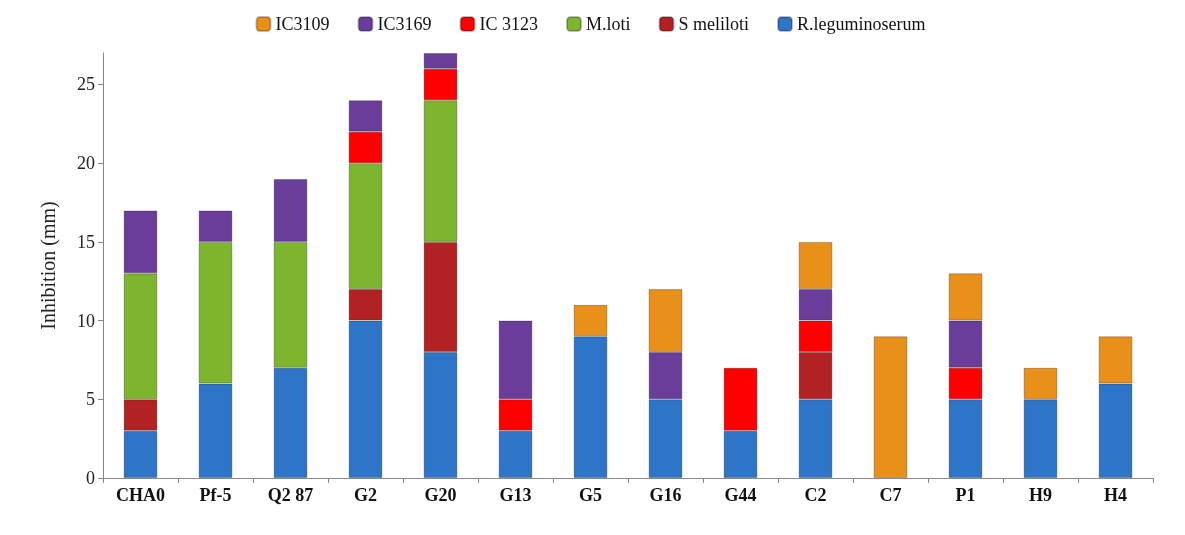  Describe the element at coordinates (365, 495) in the screenshot. I see `x-tick-label: G2` at that location.